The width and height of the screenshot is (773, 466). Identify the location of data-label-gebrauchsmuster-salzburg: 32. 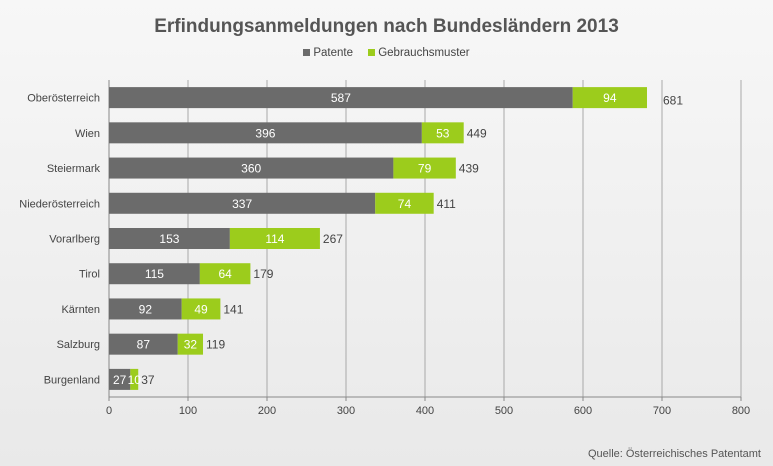
(191, 345).